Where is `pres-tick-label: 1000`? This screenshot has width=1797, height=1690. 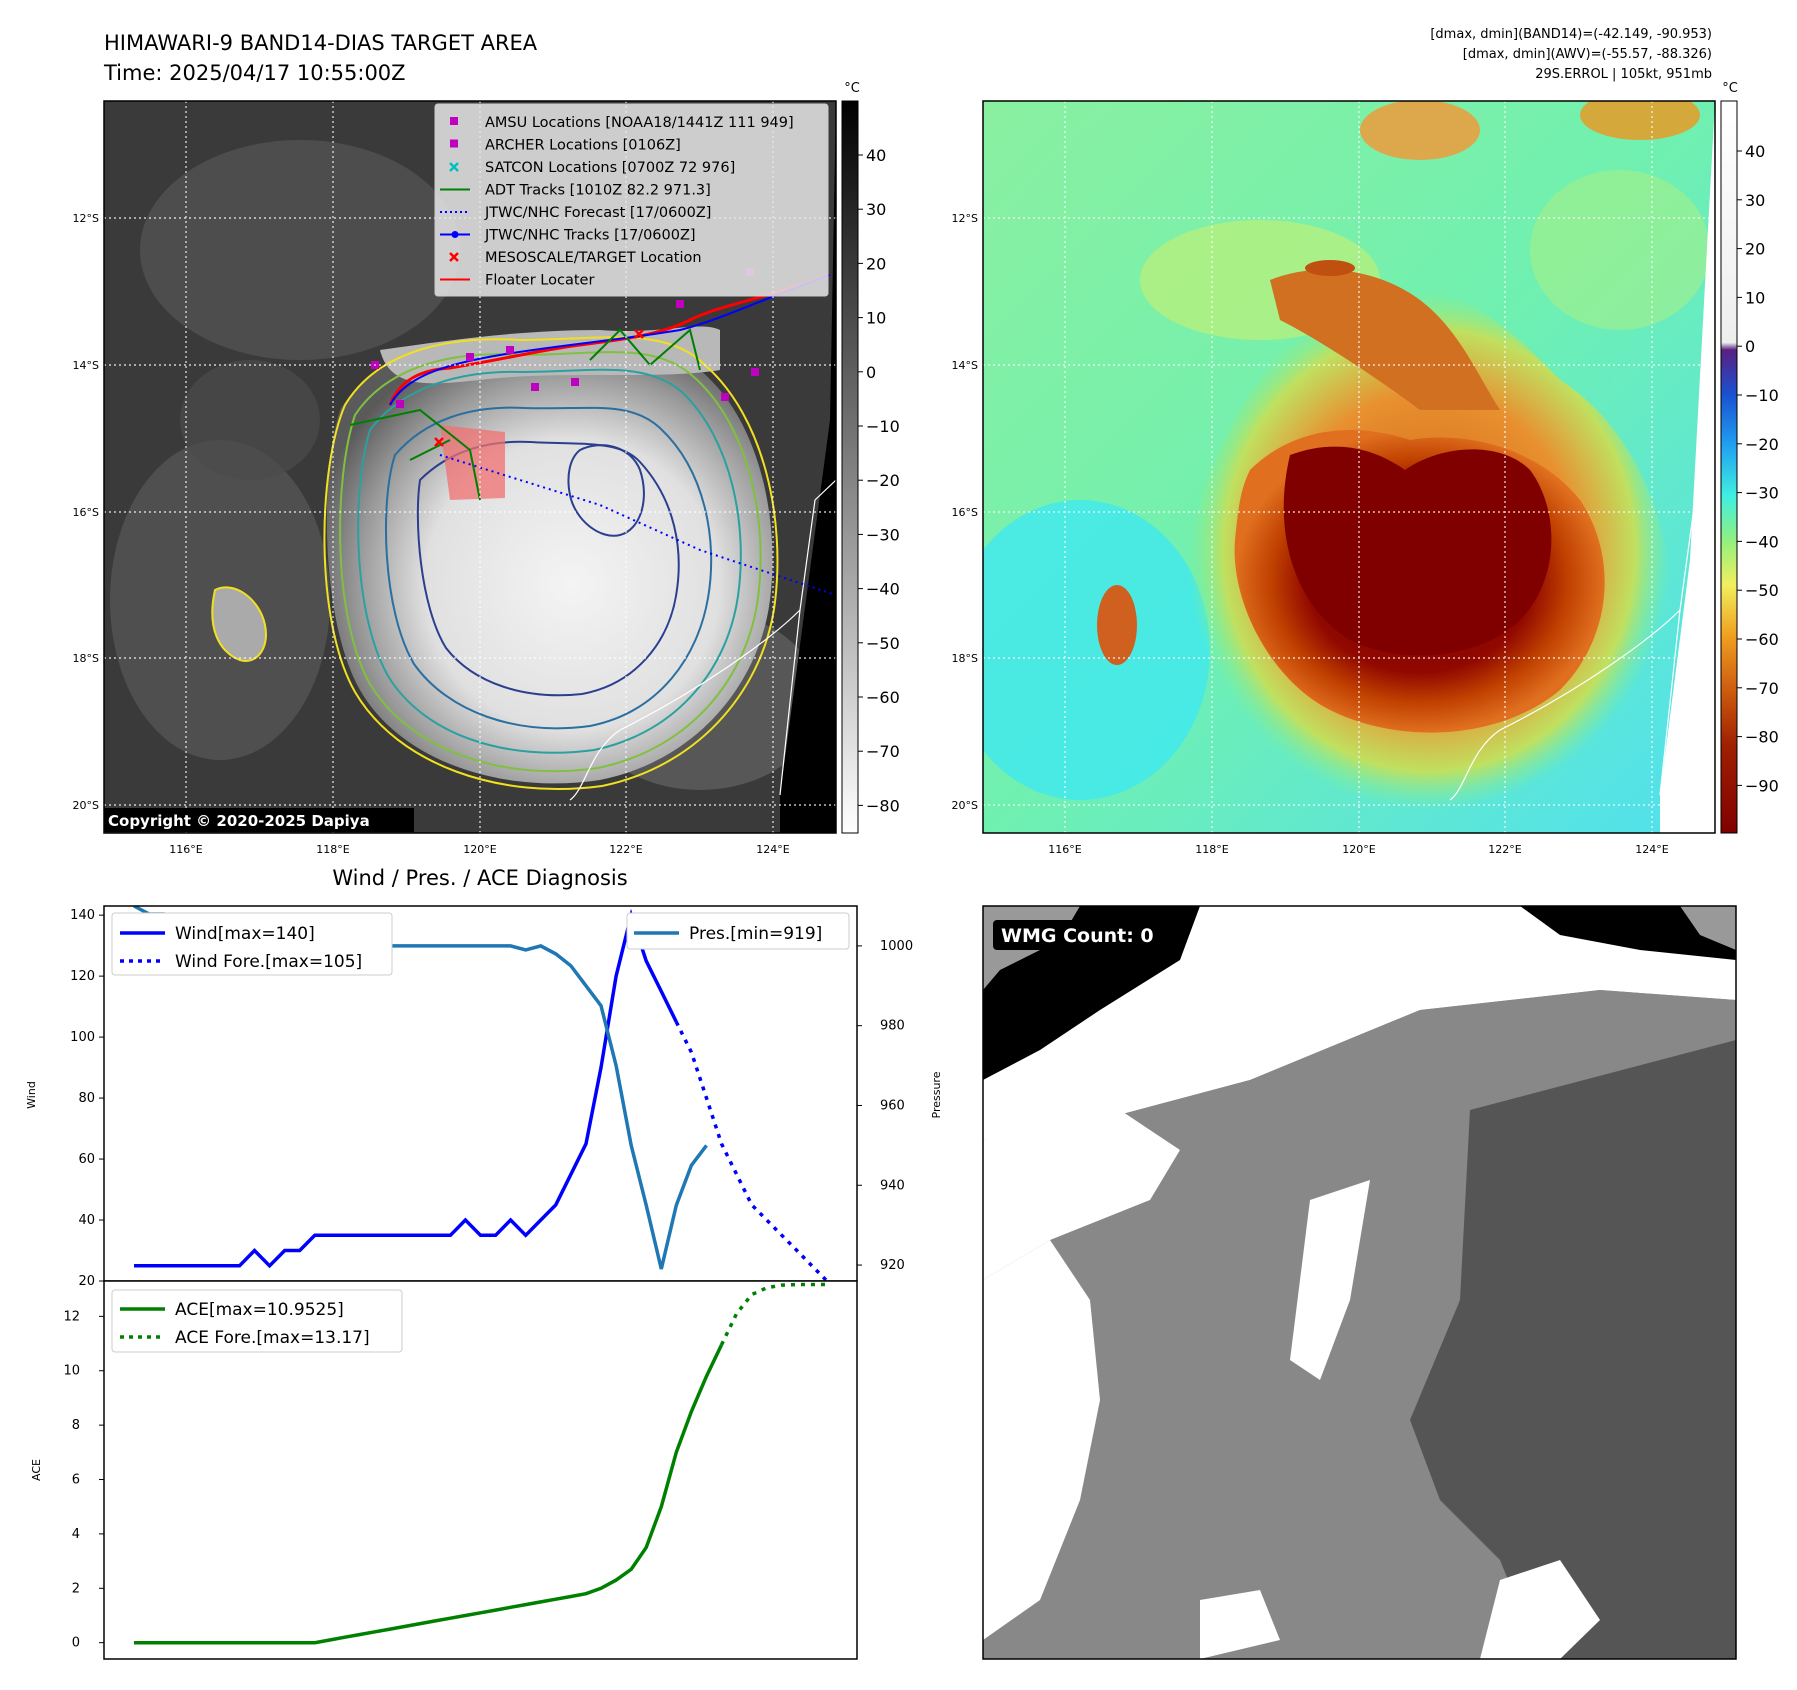 pres-tick-label: 1000 is located at coordinates (896, 946).